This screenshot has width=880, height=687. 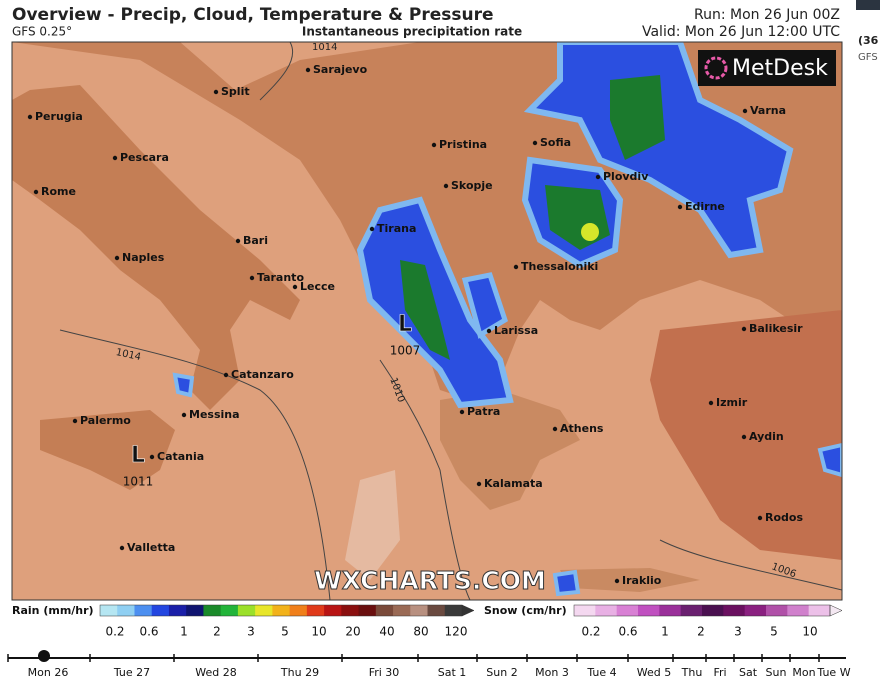 What do you see at coordinates (590, 232) in the screenshot?
I see `rain-intense` at bounding box center [590, 232].